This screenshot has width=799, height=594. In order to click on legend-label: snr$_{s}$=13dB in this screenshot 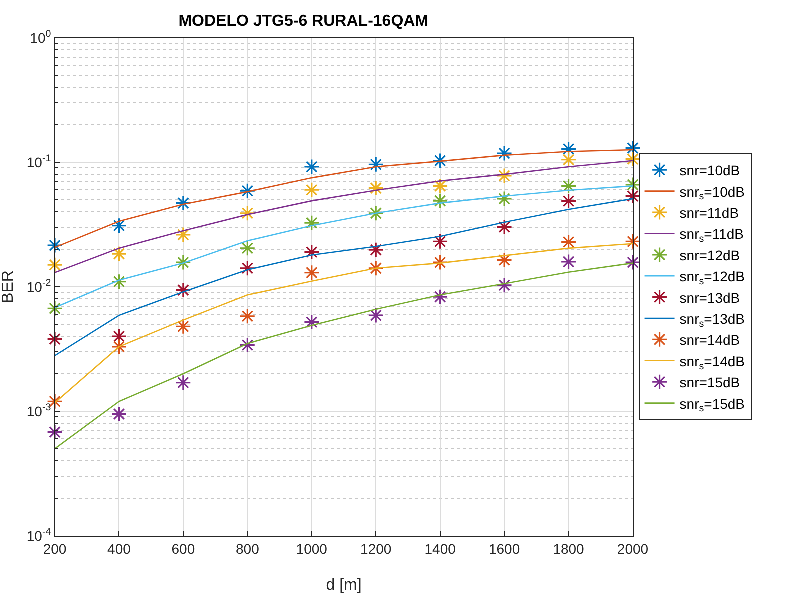, I will do `click(713, 320)`.